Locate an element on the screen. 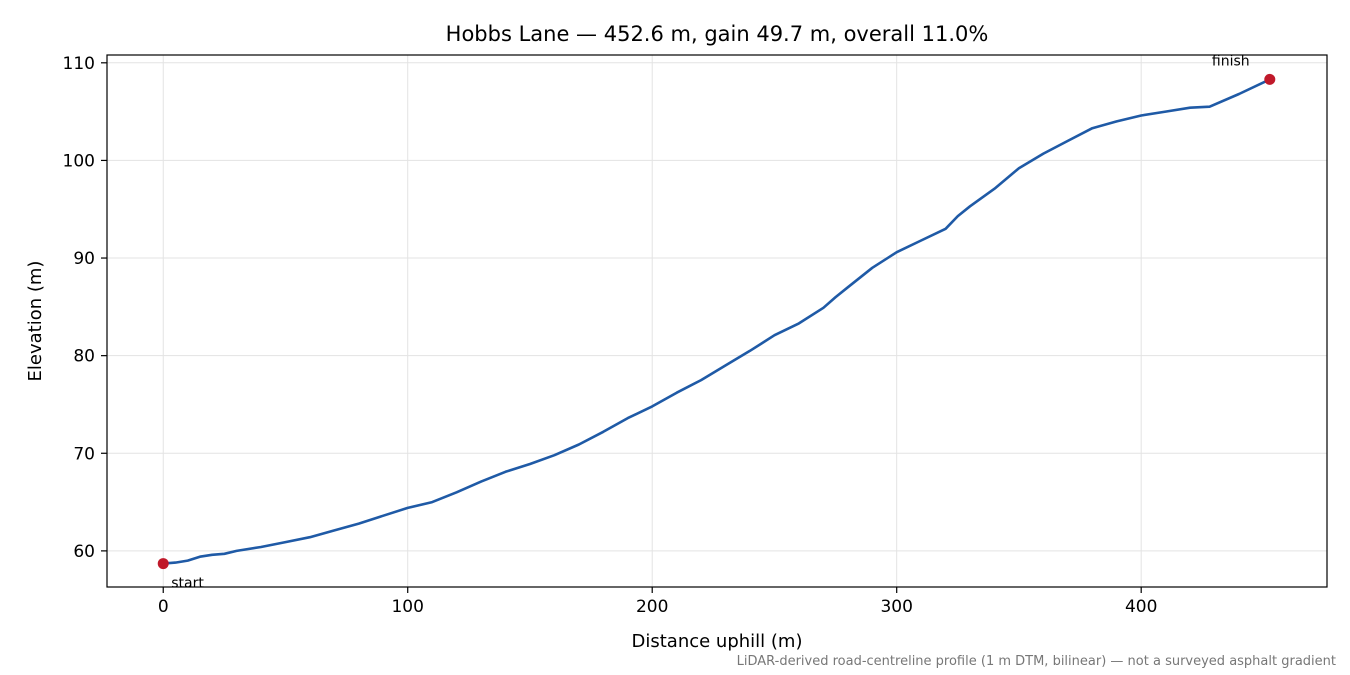  start-marker is located at coordinates (163, 564).